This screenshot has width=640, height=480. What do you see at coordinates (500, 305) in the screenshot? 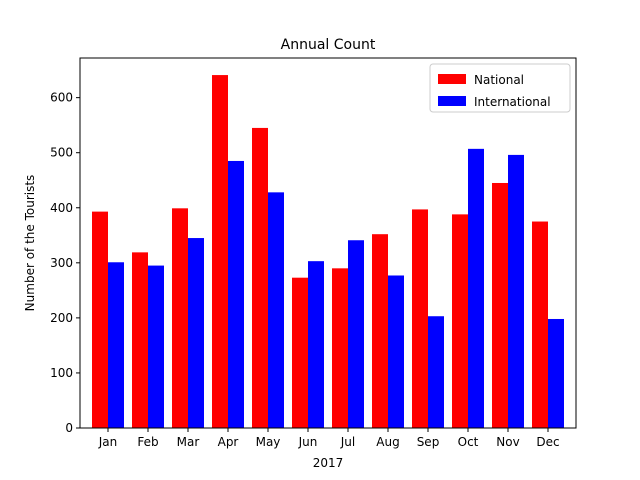
I see `bar-national-nov` at bounding box center [500, 305].